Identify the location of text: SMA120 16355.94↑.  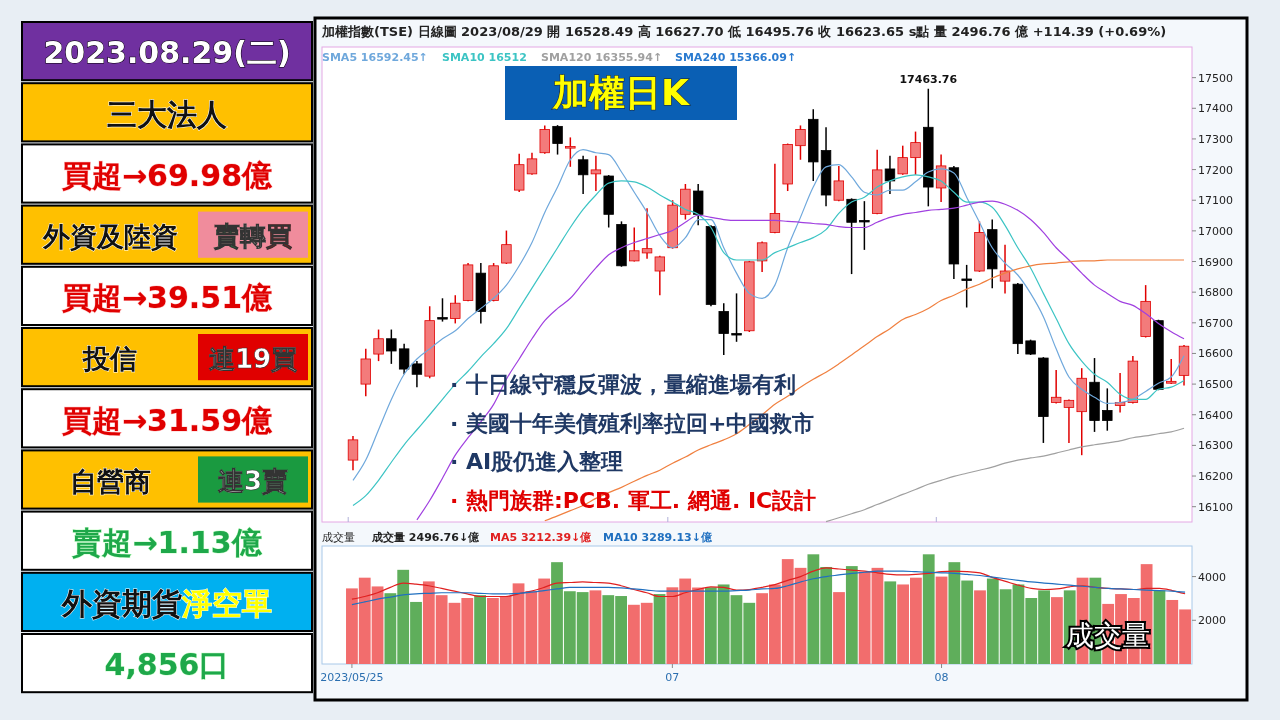
(602, 57).